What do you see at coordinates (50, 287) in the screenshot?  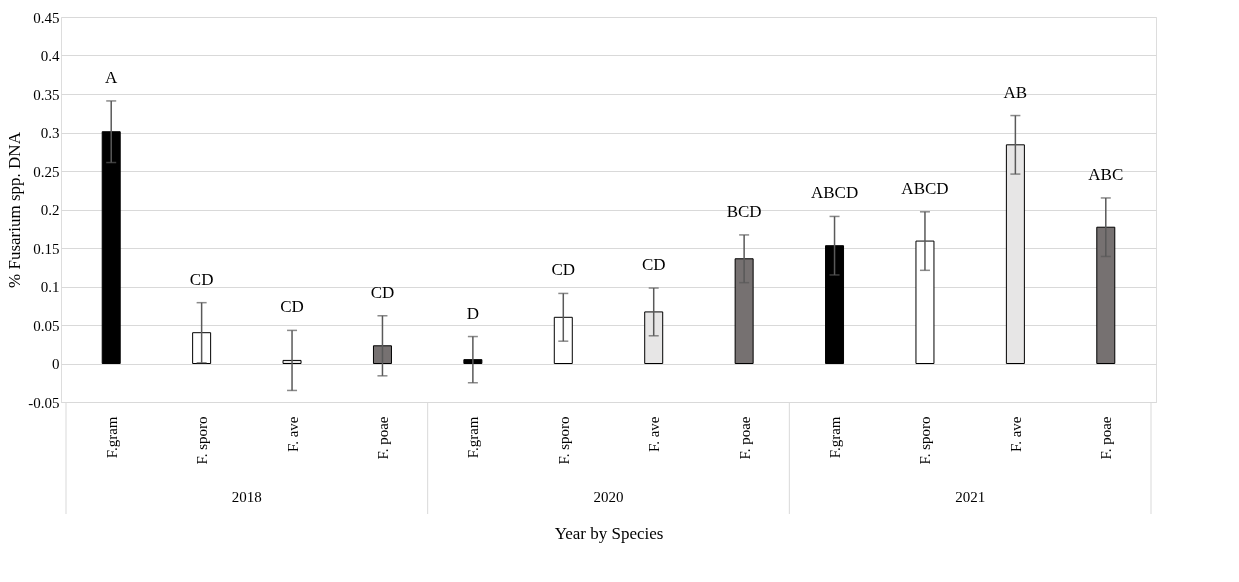 I see `y-tick-label: 0.1` at bounding box center [50, 287].